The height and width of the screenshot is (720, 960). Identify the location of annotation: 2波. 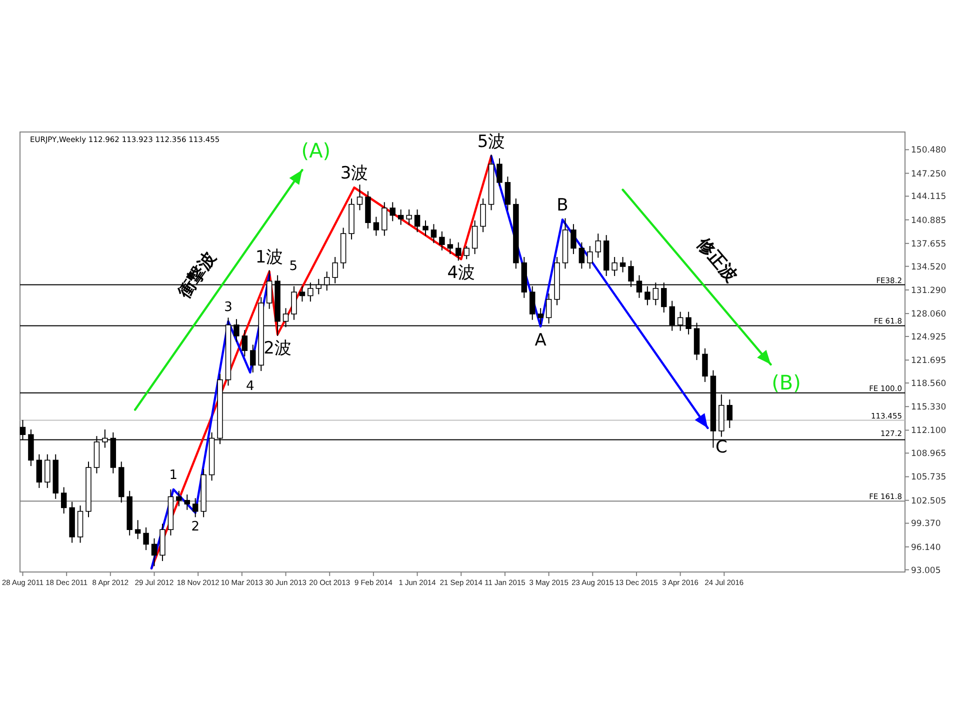
(278, 348).